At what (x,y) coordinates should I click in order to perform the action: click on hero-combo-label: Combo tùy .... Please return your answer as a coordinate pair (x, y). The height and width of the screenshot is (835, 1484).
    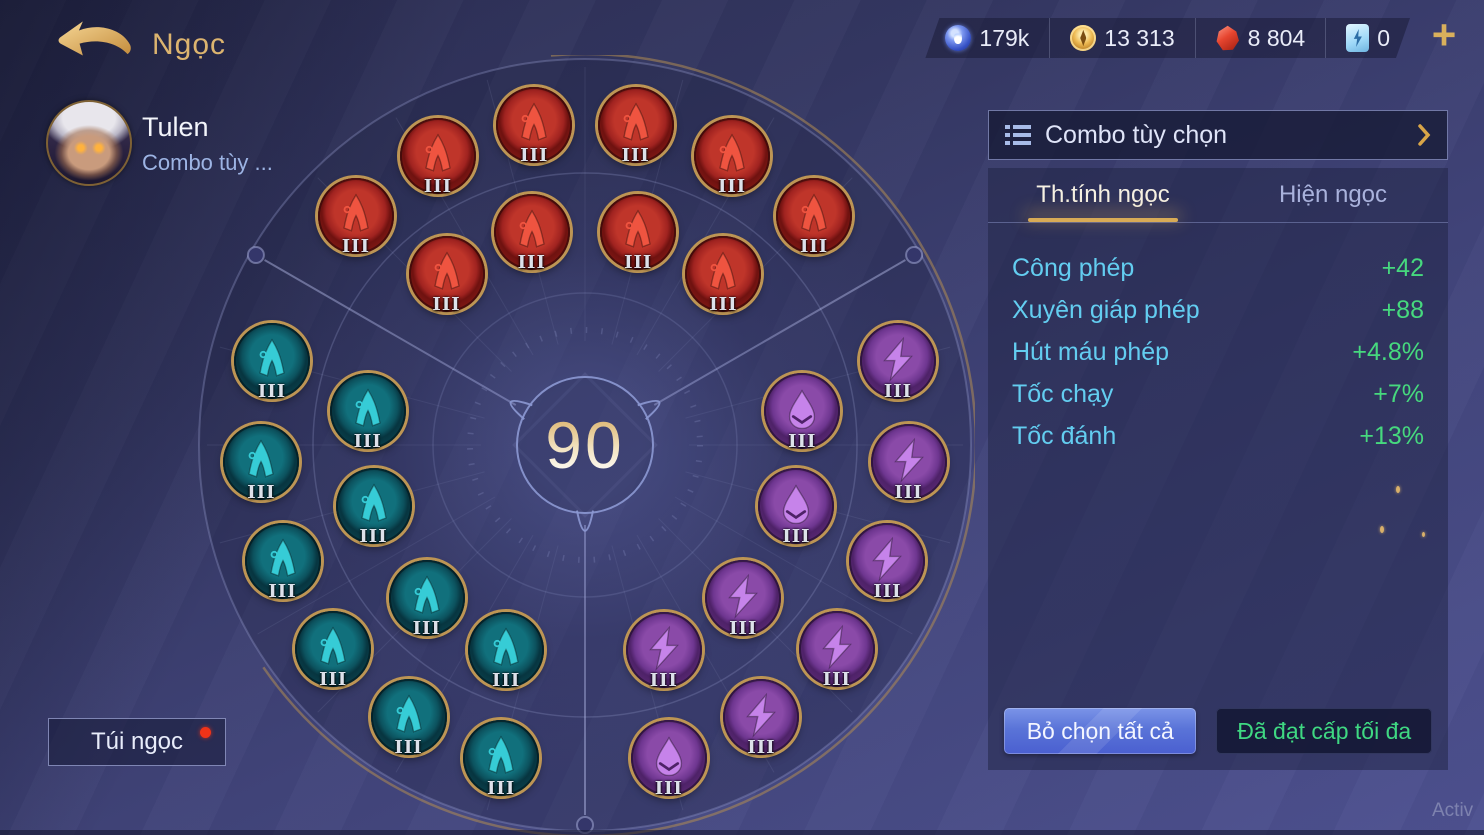
    Looking at the image, I should click on (207, 162).